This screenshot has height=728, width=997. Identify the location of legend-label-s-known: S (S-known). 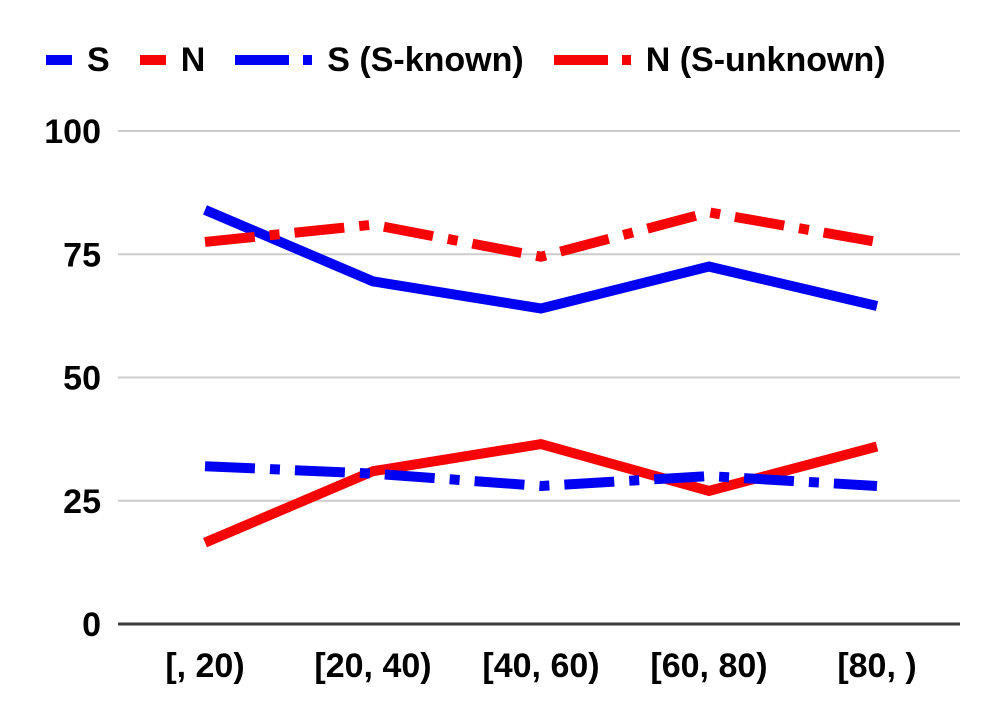
(425, 60).